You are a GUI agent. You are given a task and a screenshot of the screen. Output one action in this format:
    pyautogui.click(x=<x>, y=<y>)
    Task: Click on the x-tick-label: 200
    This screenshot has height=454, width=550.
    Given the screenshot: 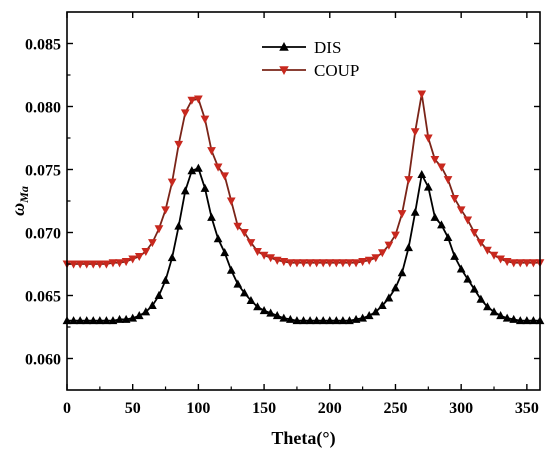 What is the action you would take?
    pyautogui.click(x=330, y=408)
    